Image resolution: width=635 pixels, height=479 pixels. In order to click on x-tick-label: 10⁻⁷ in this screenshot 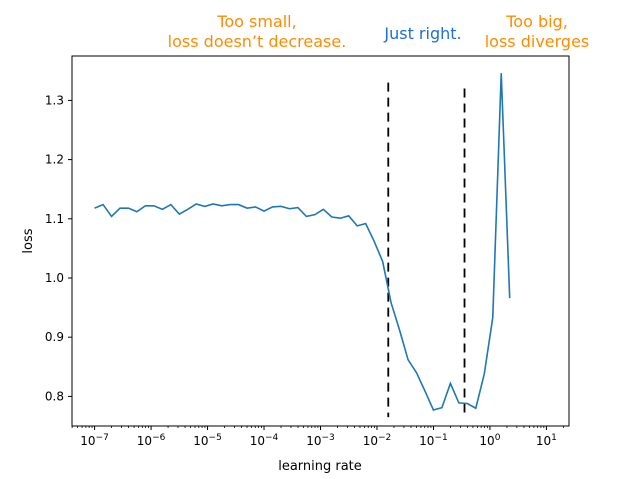, I will do `click(94, 440)`.